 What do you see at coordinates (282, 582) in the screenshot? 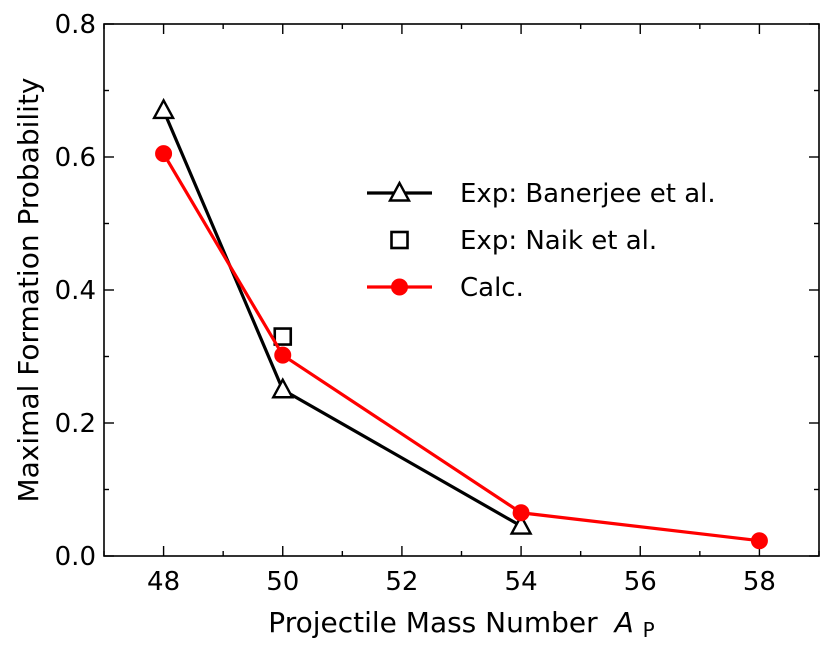
I see `x-tick-label: 50` at bounding box center [282, 582].